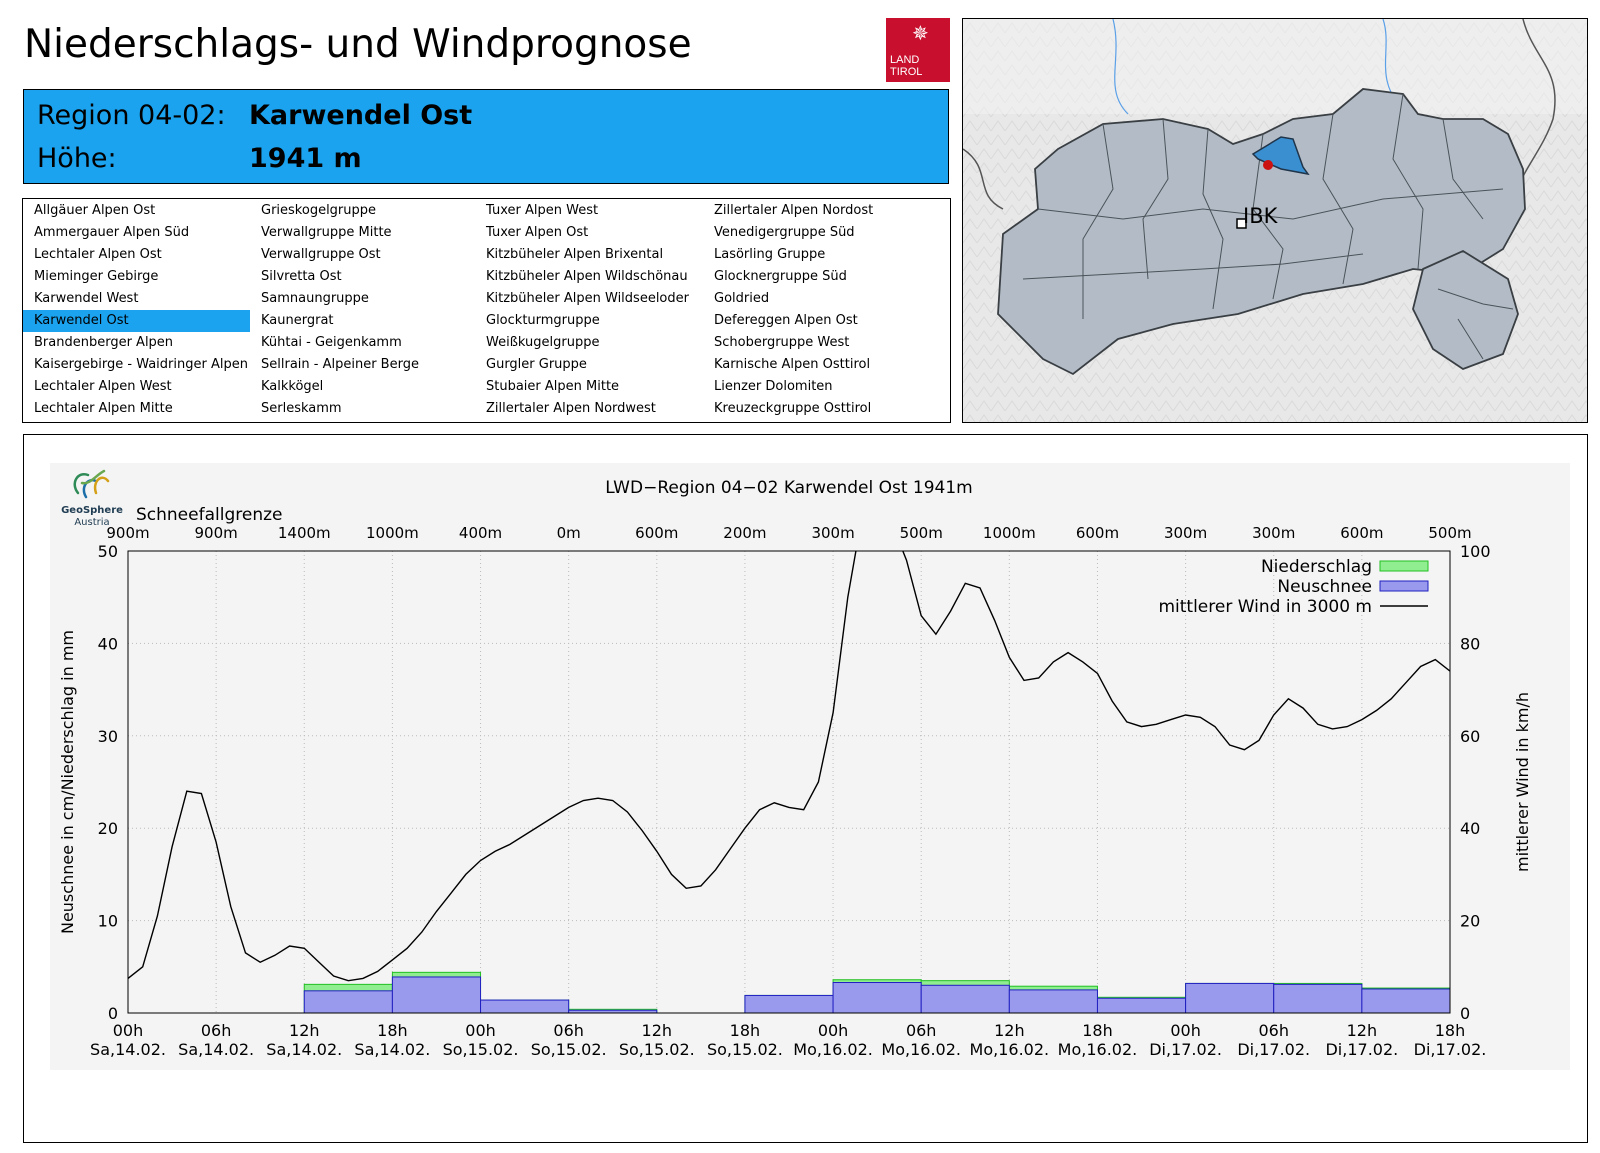 The width and height of the screenshot is (1600, 1153). I want to click on land-tirol-logo: ✵ LAND TIROL, so click(918, 50).